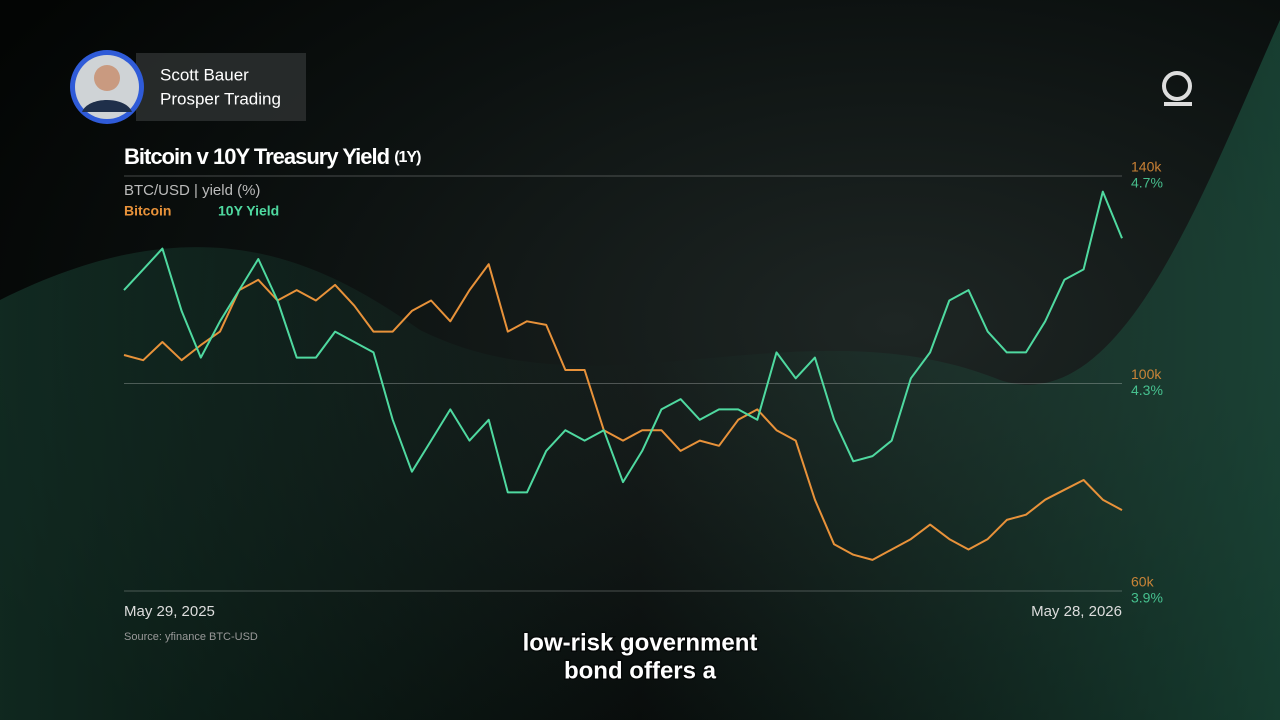 Image resolution: width=1280 pixels, height=720 pixels. I want to click on y2-tick-label: 4.7%, so click(1147, 183).